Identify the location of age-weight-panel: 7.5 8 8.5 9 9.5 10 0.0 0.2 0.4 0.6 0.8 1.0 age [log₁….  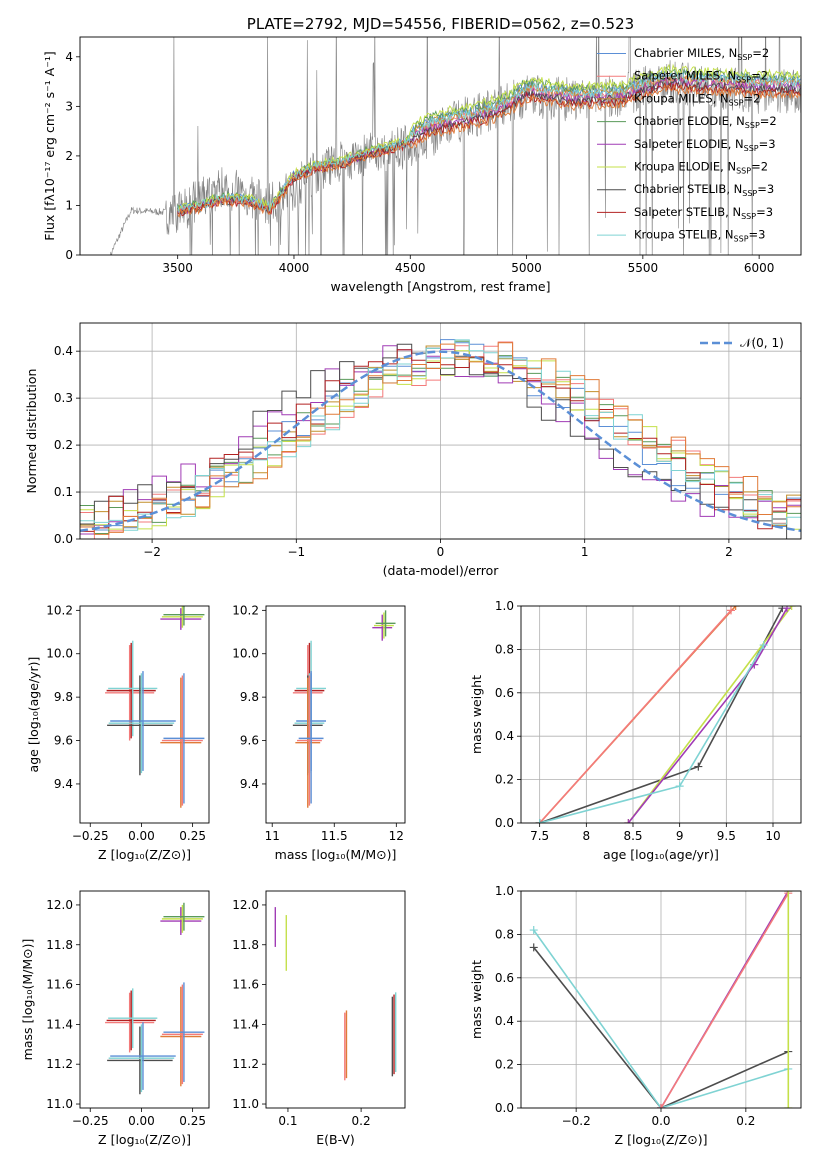
(635, 730).